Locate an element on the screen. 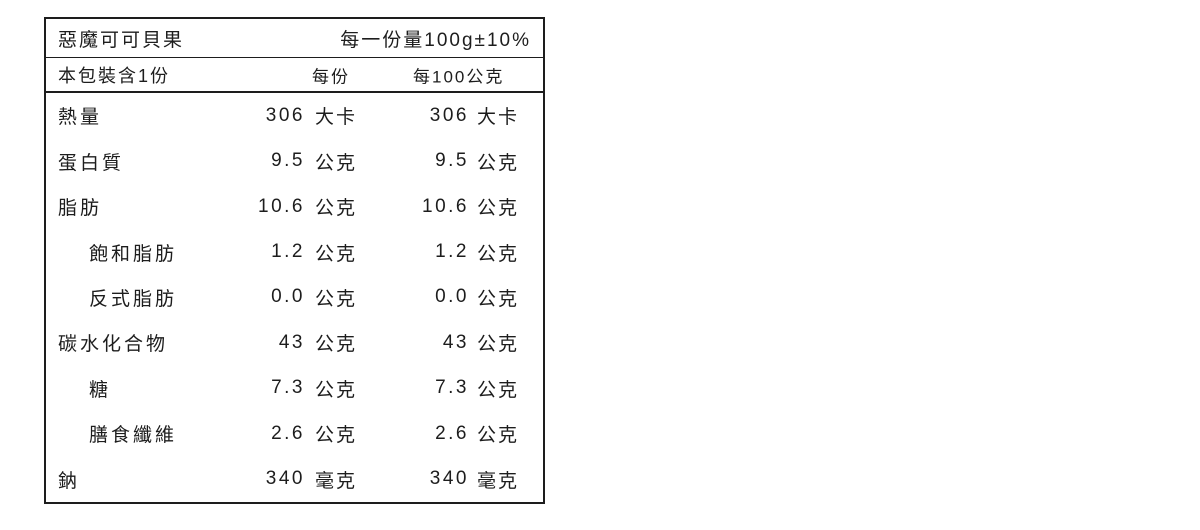  nutrient-name: 膳食纖維 is located at coordinates (133, 436).